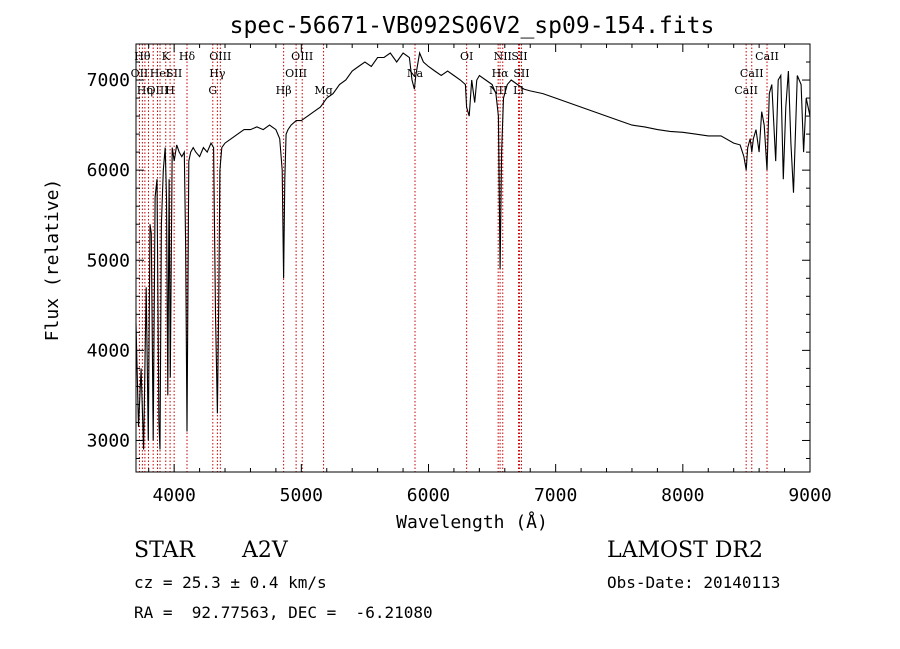 The width and height of the screenshot is (900, 649). What do you see at coordinates (108, 80) in the screenshot?
I see `y-tick-label: 7000` at bounding box center [108, 80].